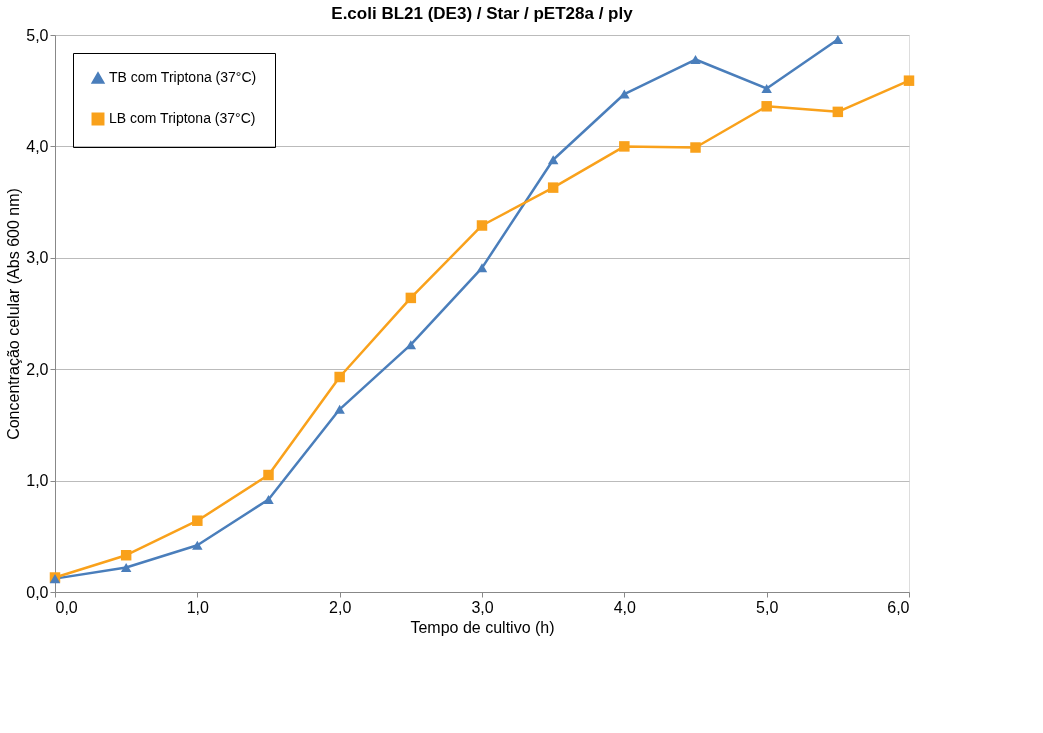  I want to click on y-tick-label: 2,0, so click(37, 369).